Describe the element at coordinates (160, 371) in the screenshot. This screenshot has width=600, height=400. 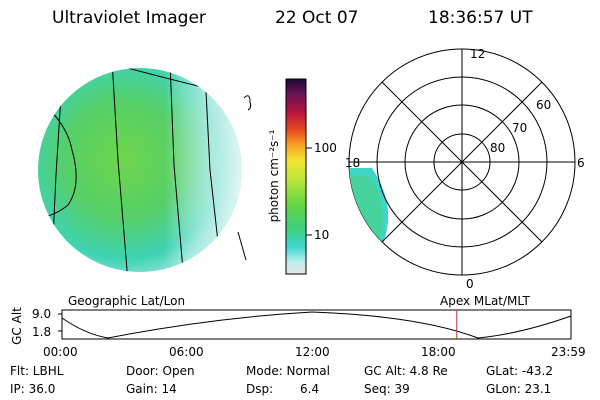
I see `status-door: Door: Open` at that location.